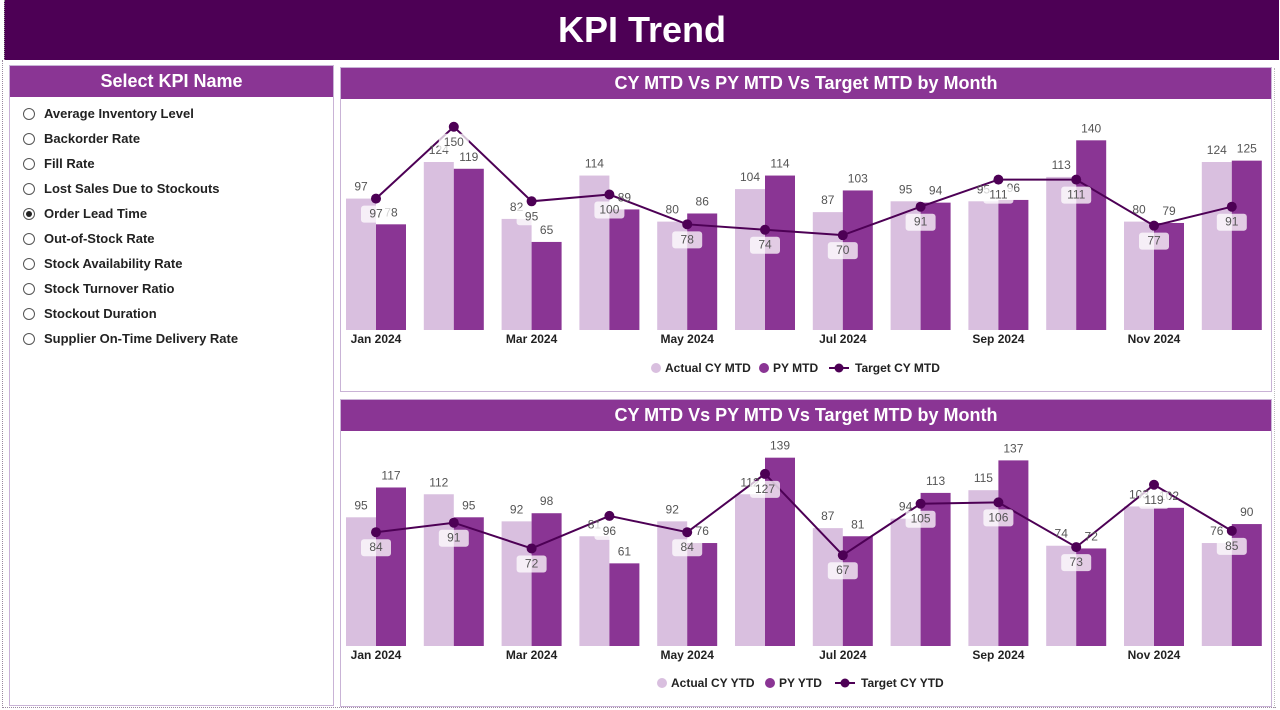 The height and width of the screenshot is (710, 1280). What do you see at coordinates (843, 339) in the screenshot?
I see `x-tick-label: Jul 2024` at bounding box center [843, 339].